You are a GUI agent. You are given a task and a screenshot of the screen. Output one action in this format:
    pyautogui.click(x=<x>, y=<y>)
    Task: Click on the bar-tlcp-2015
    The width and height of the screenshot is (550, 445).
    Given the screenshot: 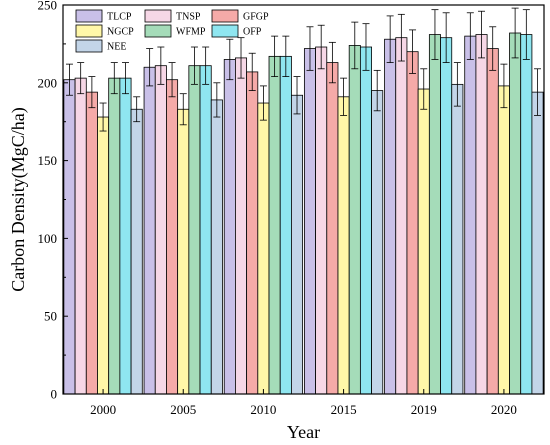 What is the action you would take?
    pyautogui.click(x=309, y=221)
    